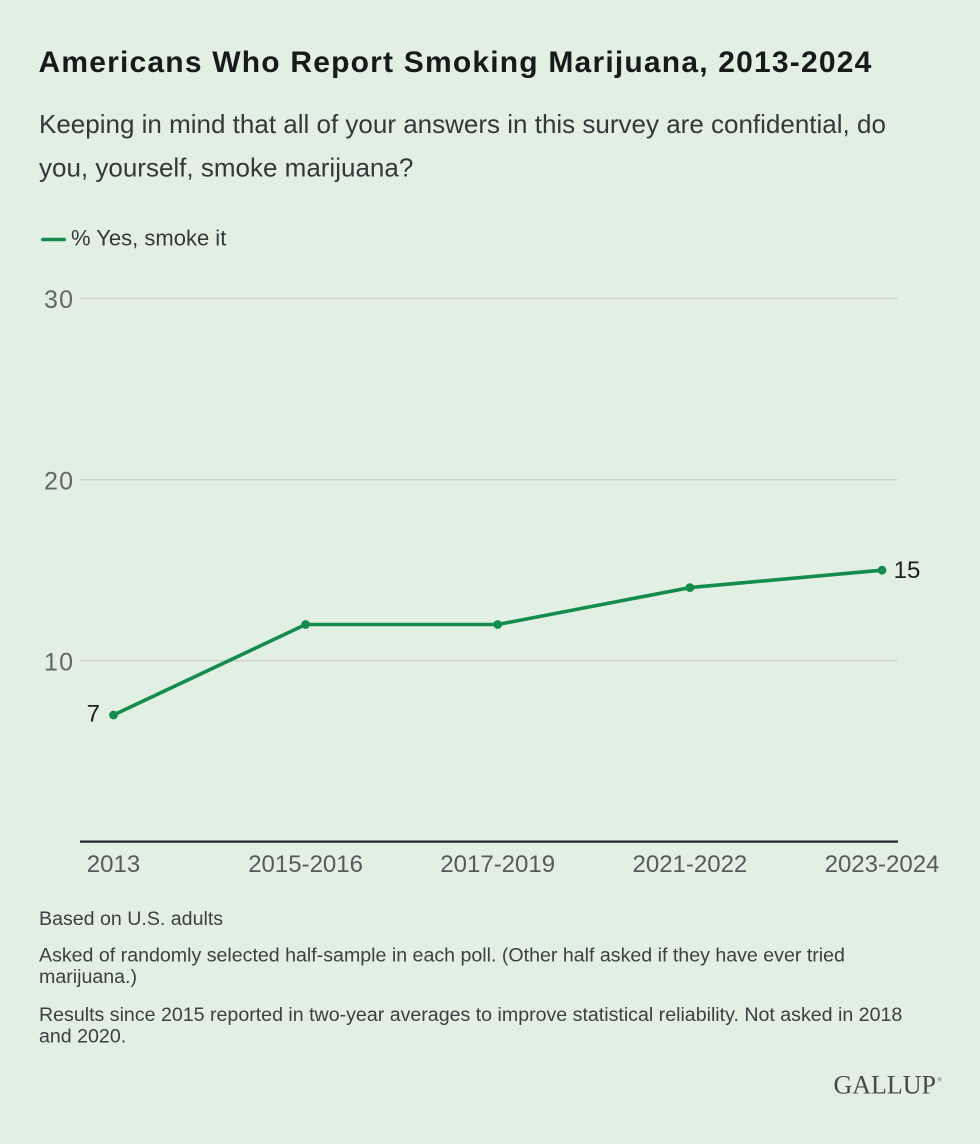 The width and height of the screenshot is (980, 1144). Describe the element at coordinates (88, 977) in the screenshot. I see `svg-text: marijuana.)` at that location.